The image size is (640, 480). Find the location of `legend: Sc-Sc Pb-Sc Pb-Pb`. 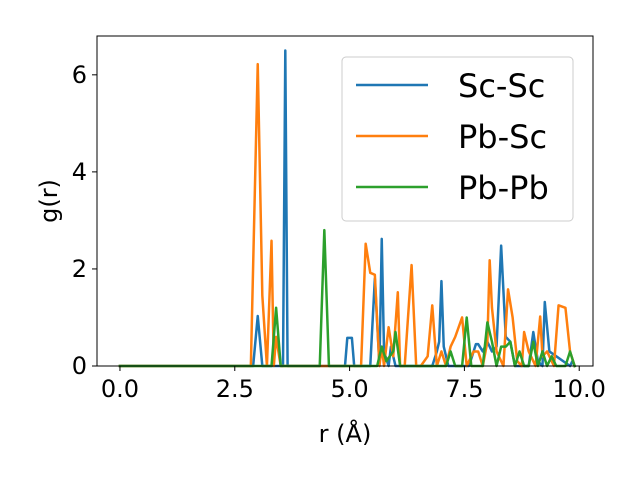

legend: Sc-Sc Pb-Sc Pb-Pb is located at coordinates (457, 139).